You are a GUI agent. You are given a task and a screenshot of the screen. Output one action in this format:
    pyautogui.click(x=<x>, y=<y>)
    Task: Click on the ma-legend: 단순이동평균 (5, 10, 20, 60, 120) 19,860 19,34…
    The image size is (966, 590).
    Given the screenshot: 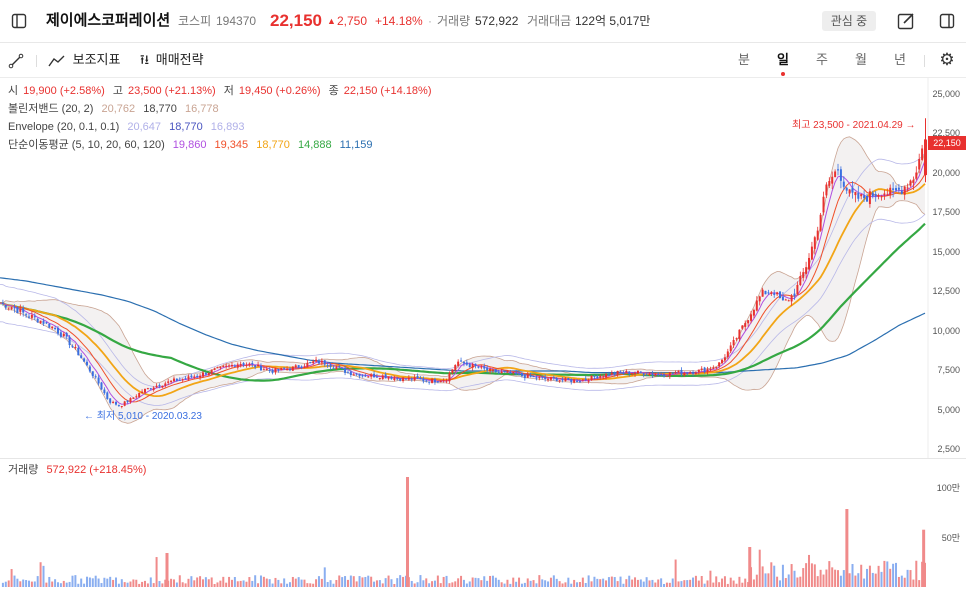 What is the action you would take?
    pyautogui.click(x=193, y=145)
    